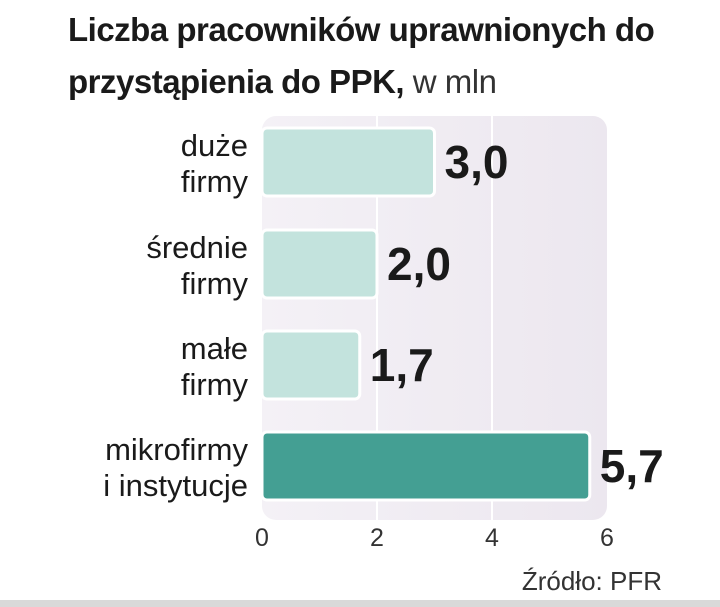  What do you see at coordinates (607, 538) in the screenshot?
I see `x-tick-label: 6` at bounding box center [607, 538].